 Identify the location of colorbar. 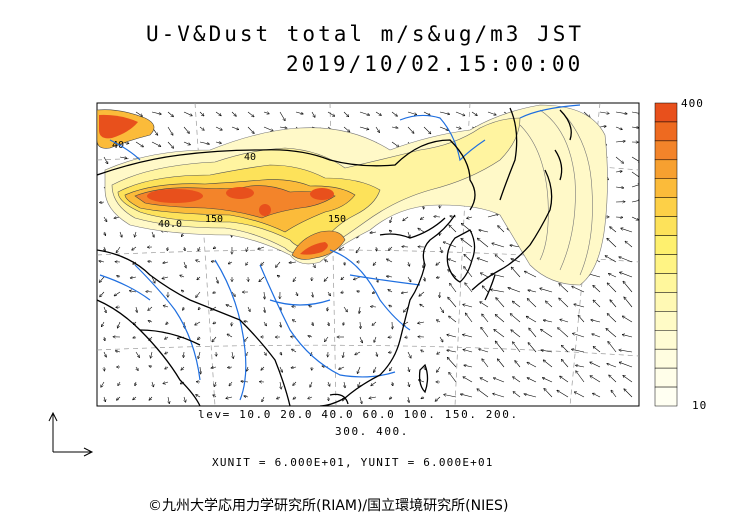
(666, 254).